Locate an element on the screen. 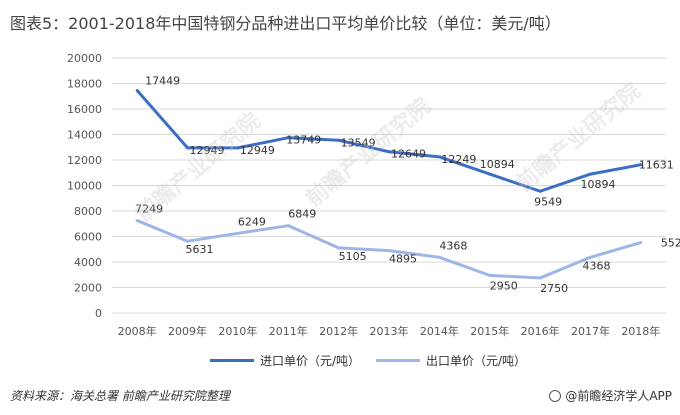 The height and width of the screenshot is (415, 680). x-tick-label: 2015年 is located at coordinates (489, 331).